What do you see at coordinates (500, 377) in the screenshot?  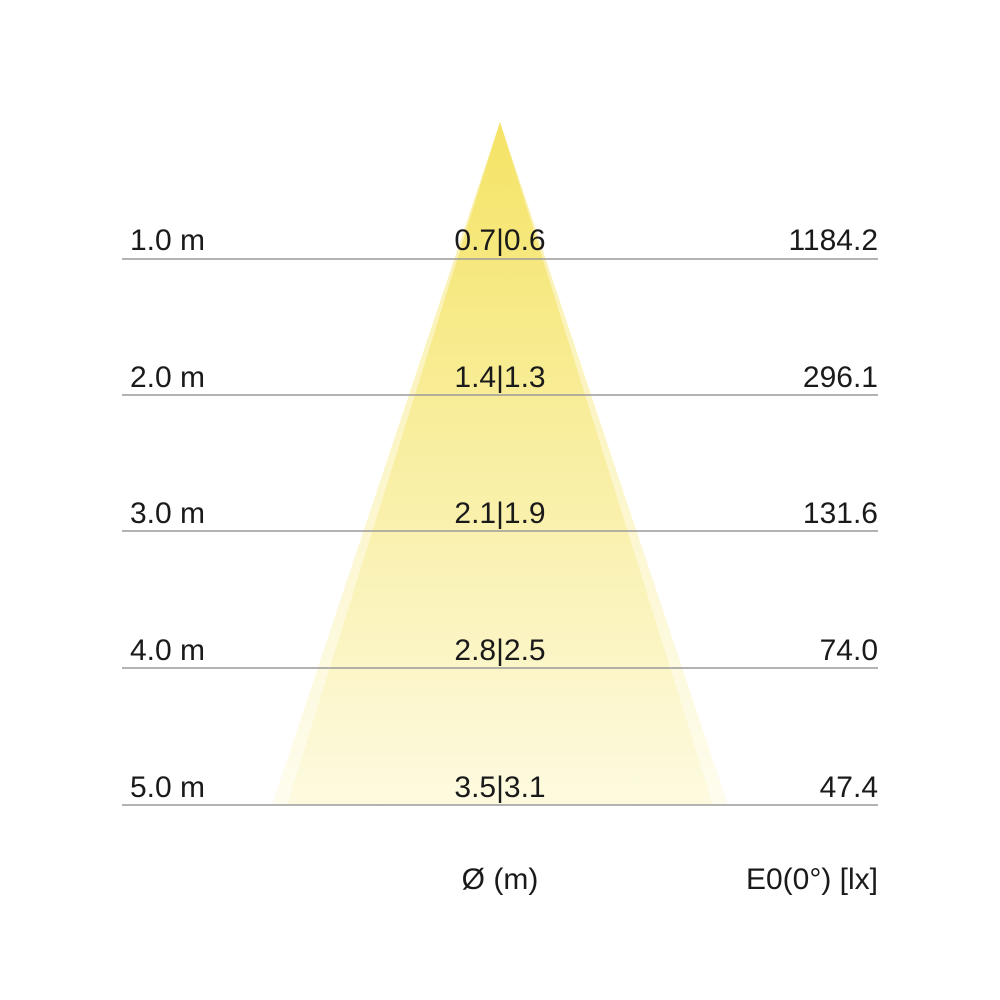 I see `diameter-value: 1.4|1.3` at bounding box center [500, 377].